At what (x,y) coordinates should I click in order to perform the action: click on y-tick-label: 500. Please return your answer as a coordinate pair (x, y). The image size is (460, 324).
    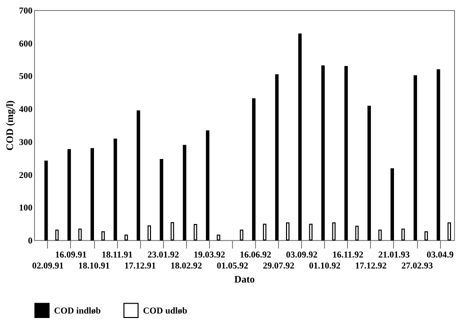
    Looking at the image, I should click on (26, 76).